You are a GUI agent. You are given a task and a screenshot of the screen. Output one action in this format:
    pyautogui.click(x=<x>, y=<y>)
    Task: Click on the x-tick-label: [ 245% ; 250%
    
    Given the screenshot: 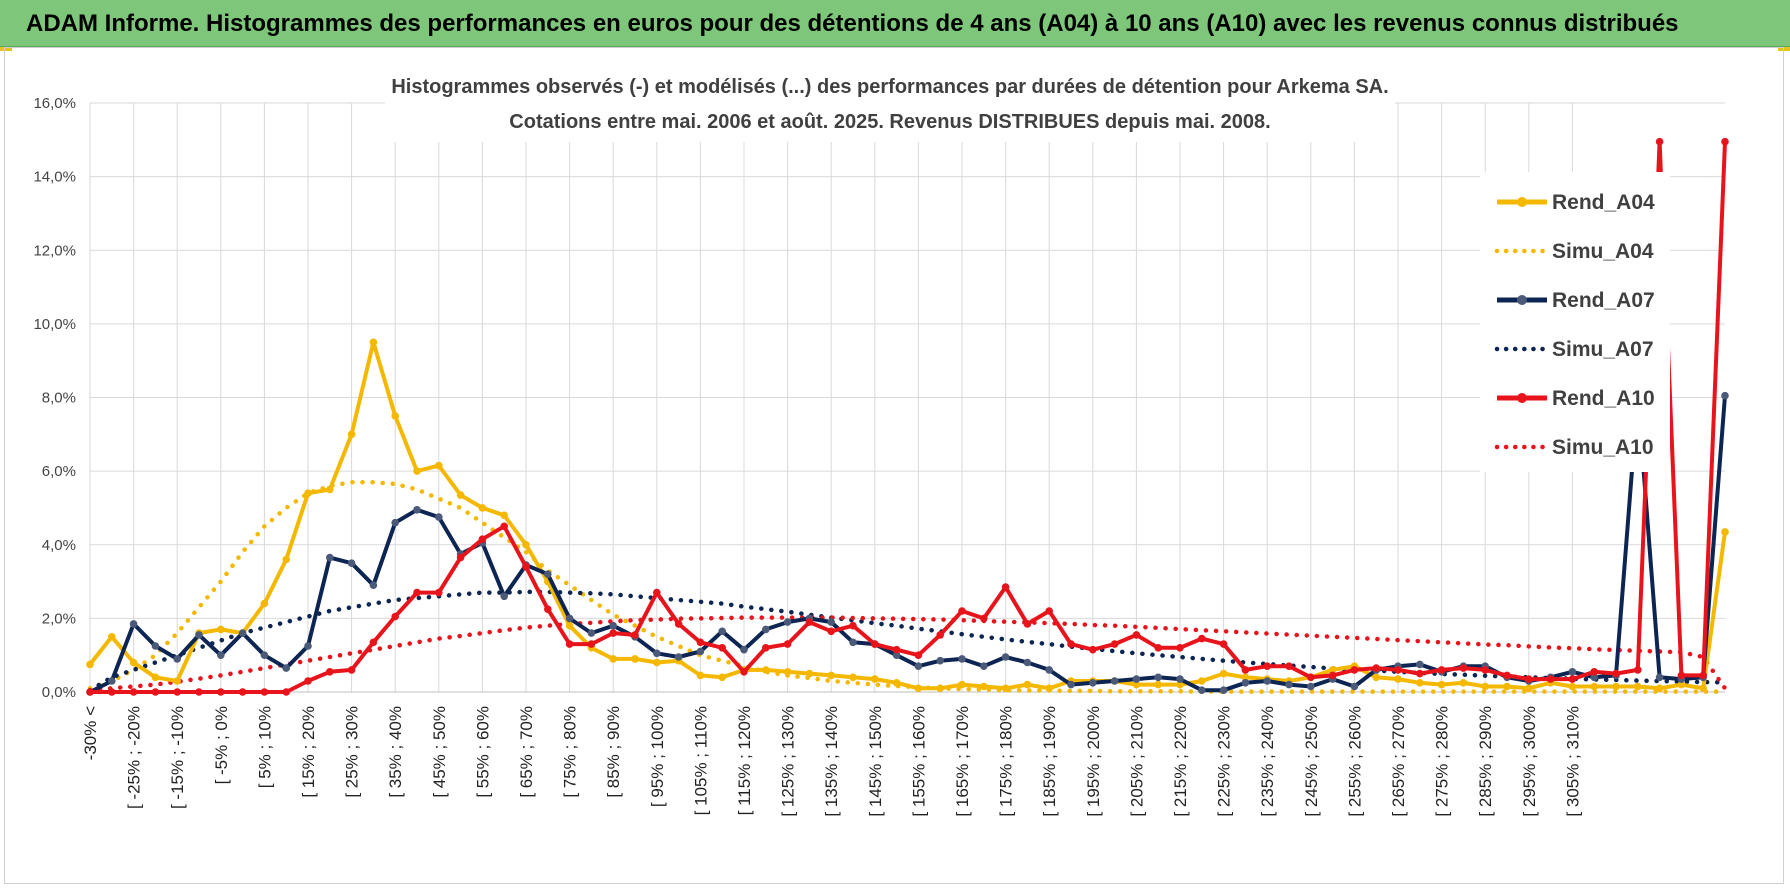 What is the action you would take?
    pyautogui.click(x=1311, y=761)
    